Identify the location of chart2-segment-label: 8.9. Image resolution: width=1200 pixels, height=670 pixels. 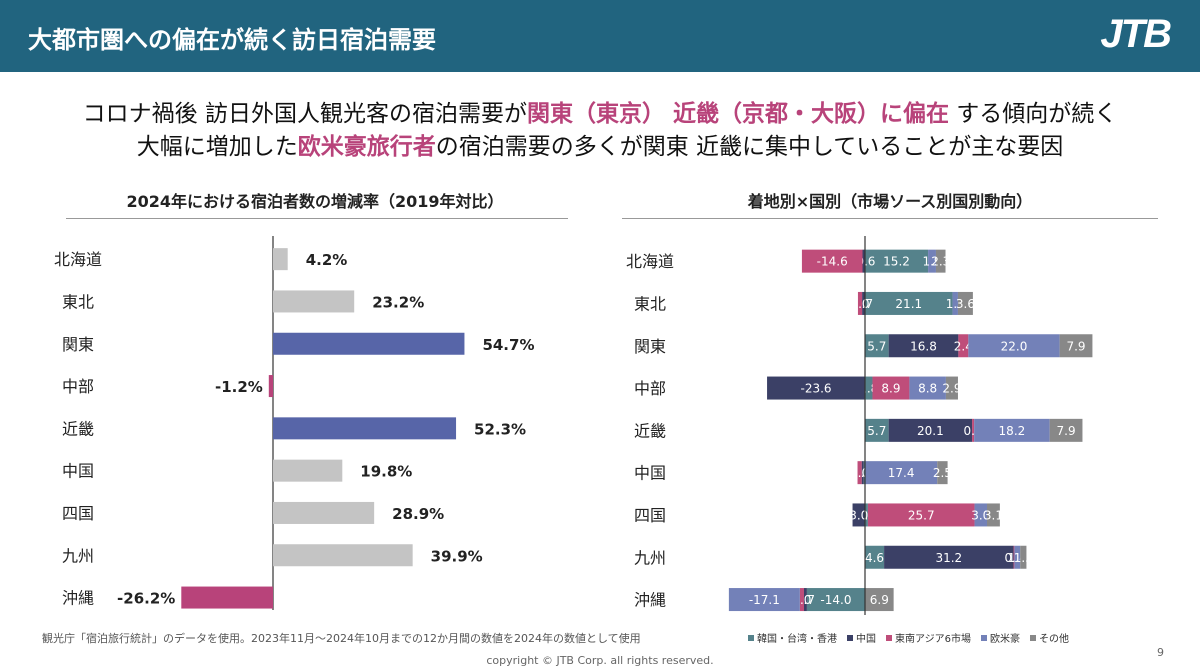
(890, 389).